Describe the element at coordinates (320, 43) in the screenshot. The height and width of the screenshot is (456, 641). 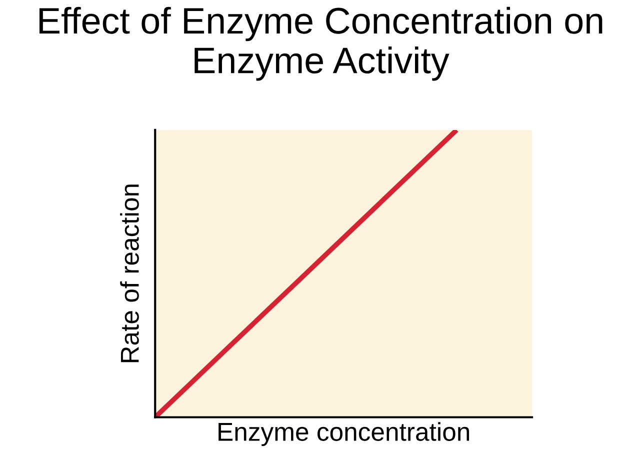
I see `chart-title: Effect of Enzyme Concentration on Enzyme Activity` at that location.